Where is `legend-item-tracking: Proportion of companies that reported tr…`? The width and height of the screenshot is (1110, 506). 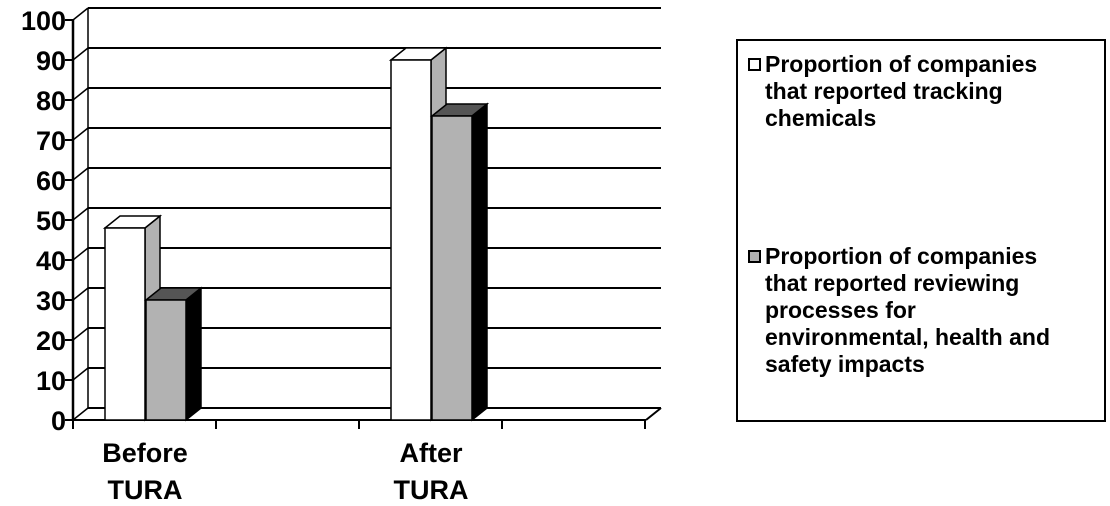
legend-item-tracking: Proportion of companies that reported tr… is located at coordinates (923, 91).